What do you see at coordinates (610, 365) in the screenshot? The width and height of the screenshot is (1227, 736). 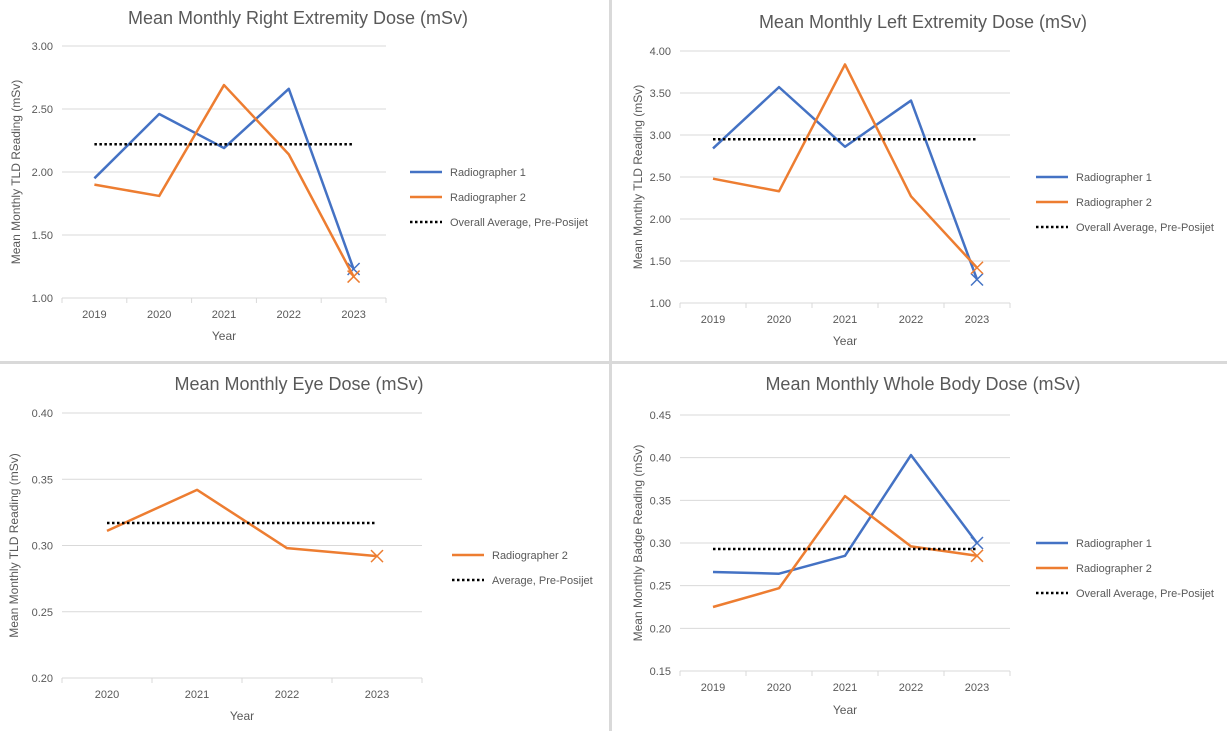 I see `vertical-divider` at bounding box center [610, 365].